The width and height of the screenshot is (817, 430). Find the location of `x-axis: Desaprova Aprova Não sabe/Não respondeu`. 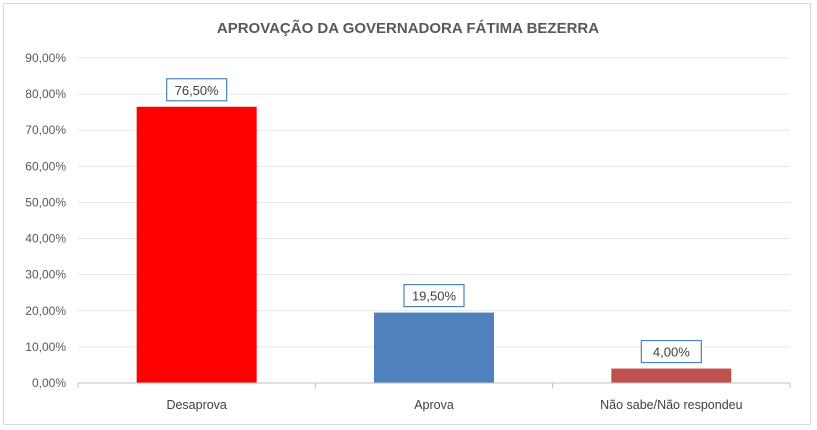

x-axis: Desaprova Aprova Não sabe/Não respondeu is located at coordinates (434, 397).